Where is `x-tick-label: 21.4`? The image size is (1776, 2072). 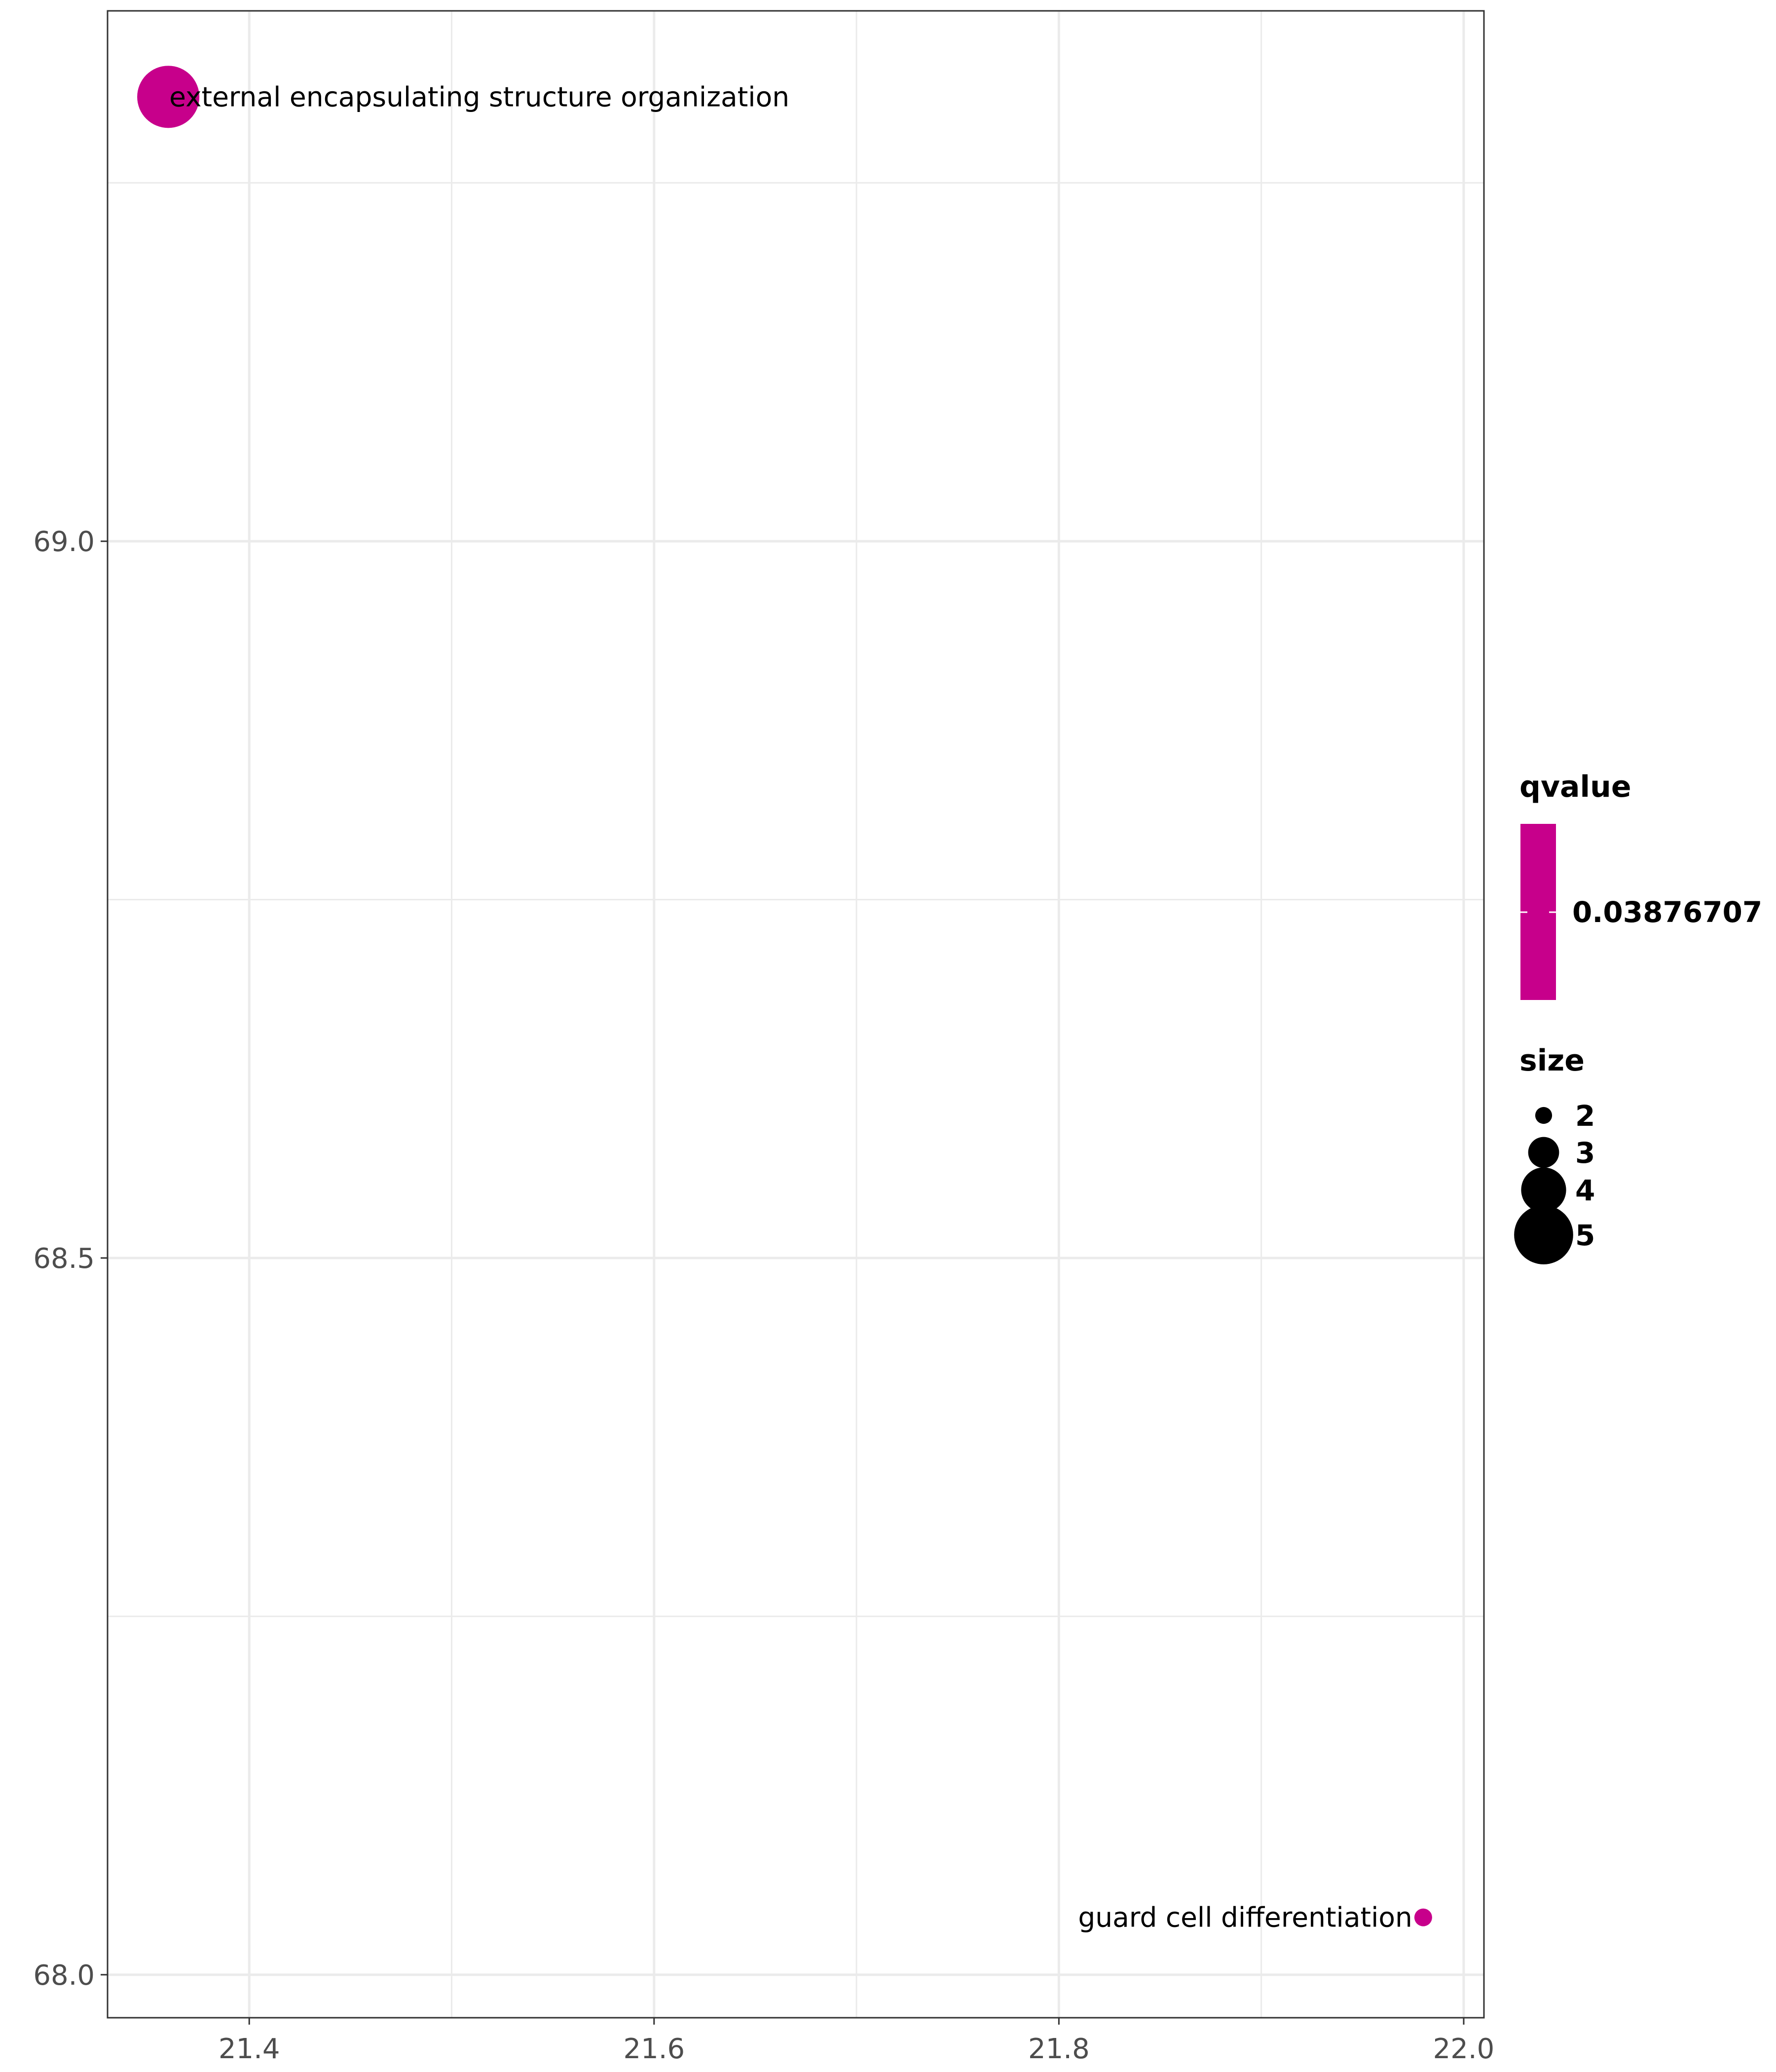 x-tick-label: 21.4 is located at coordinates (250, 2049).